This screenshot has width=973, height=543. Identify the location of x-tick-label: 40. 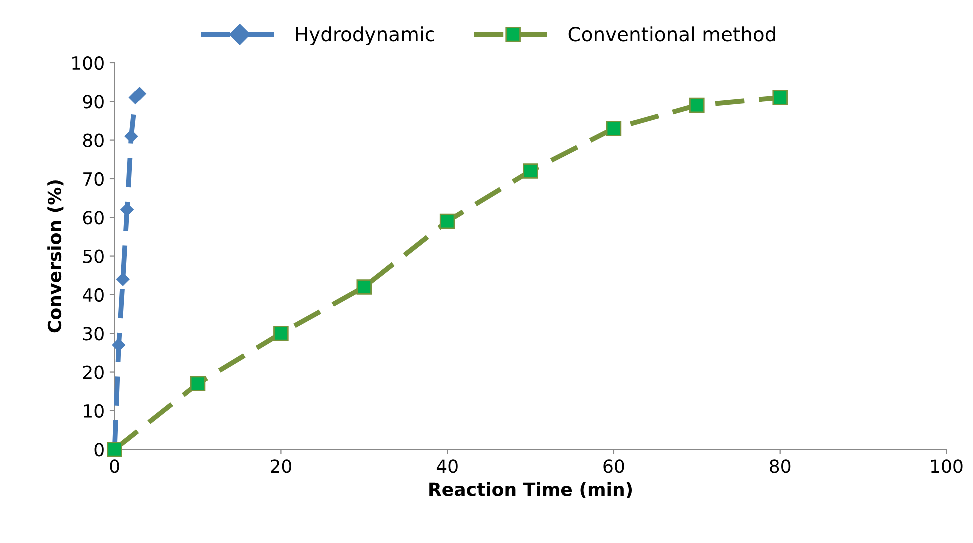
(447, 467).